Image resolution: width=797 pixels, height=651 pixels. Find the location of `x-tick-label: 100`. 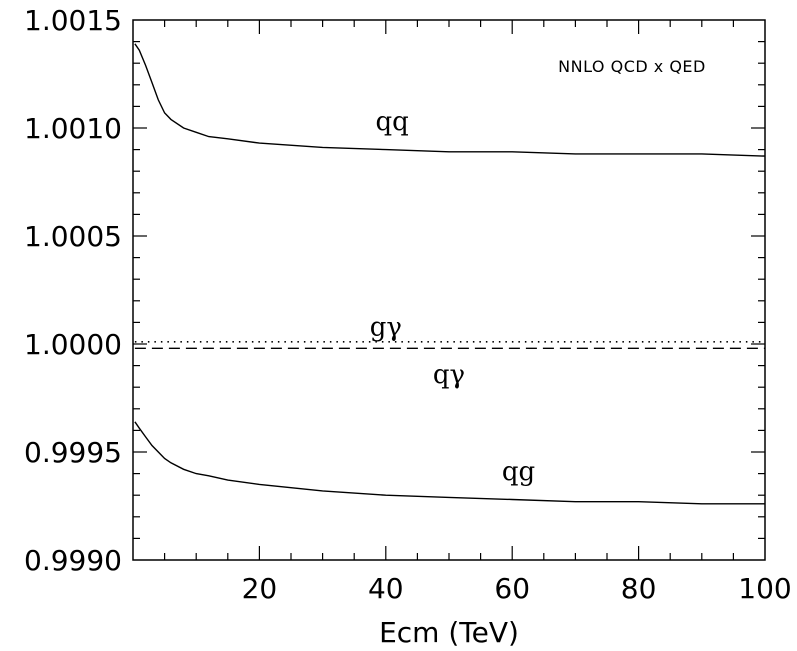

x-tick-label: 100 is located at coordinates (764, 588).